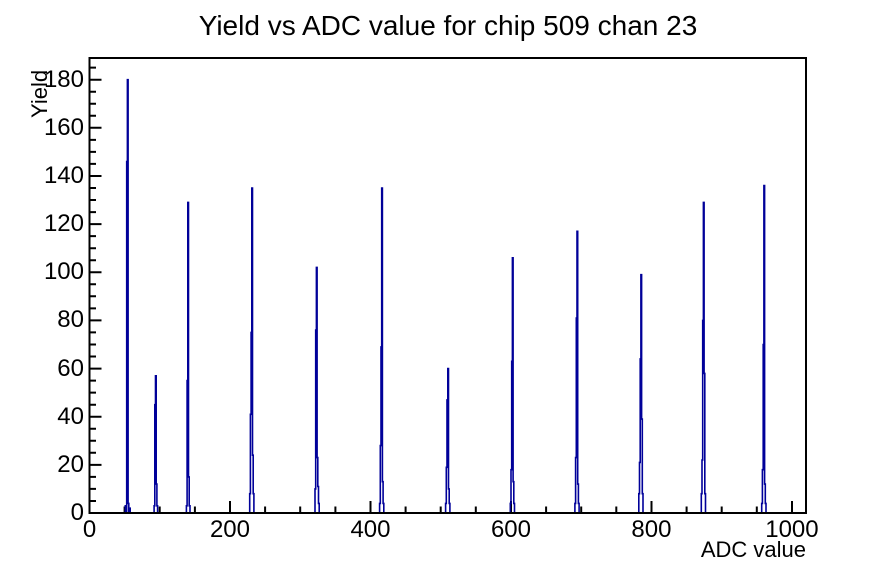 Image resolution: width=896 pixels, height=572 pixels. I want to click on y-tick-label: 180, so click(63, 79).